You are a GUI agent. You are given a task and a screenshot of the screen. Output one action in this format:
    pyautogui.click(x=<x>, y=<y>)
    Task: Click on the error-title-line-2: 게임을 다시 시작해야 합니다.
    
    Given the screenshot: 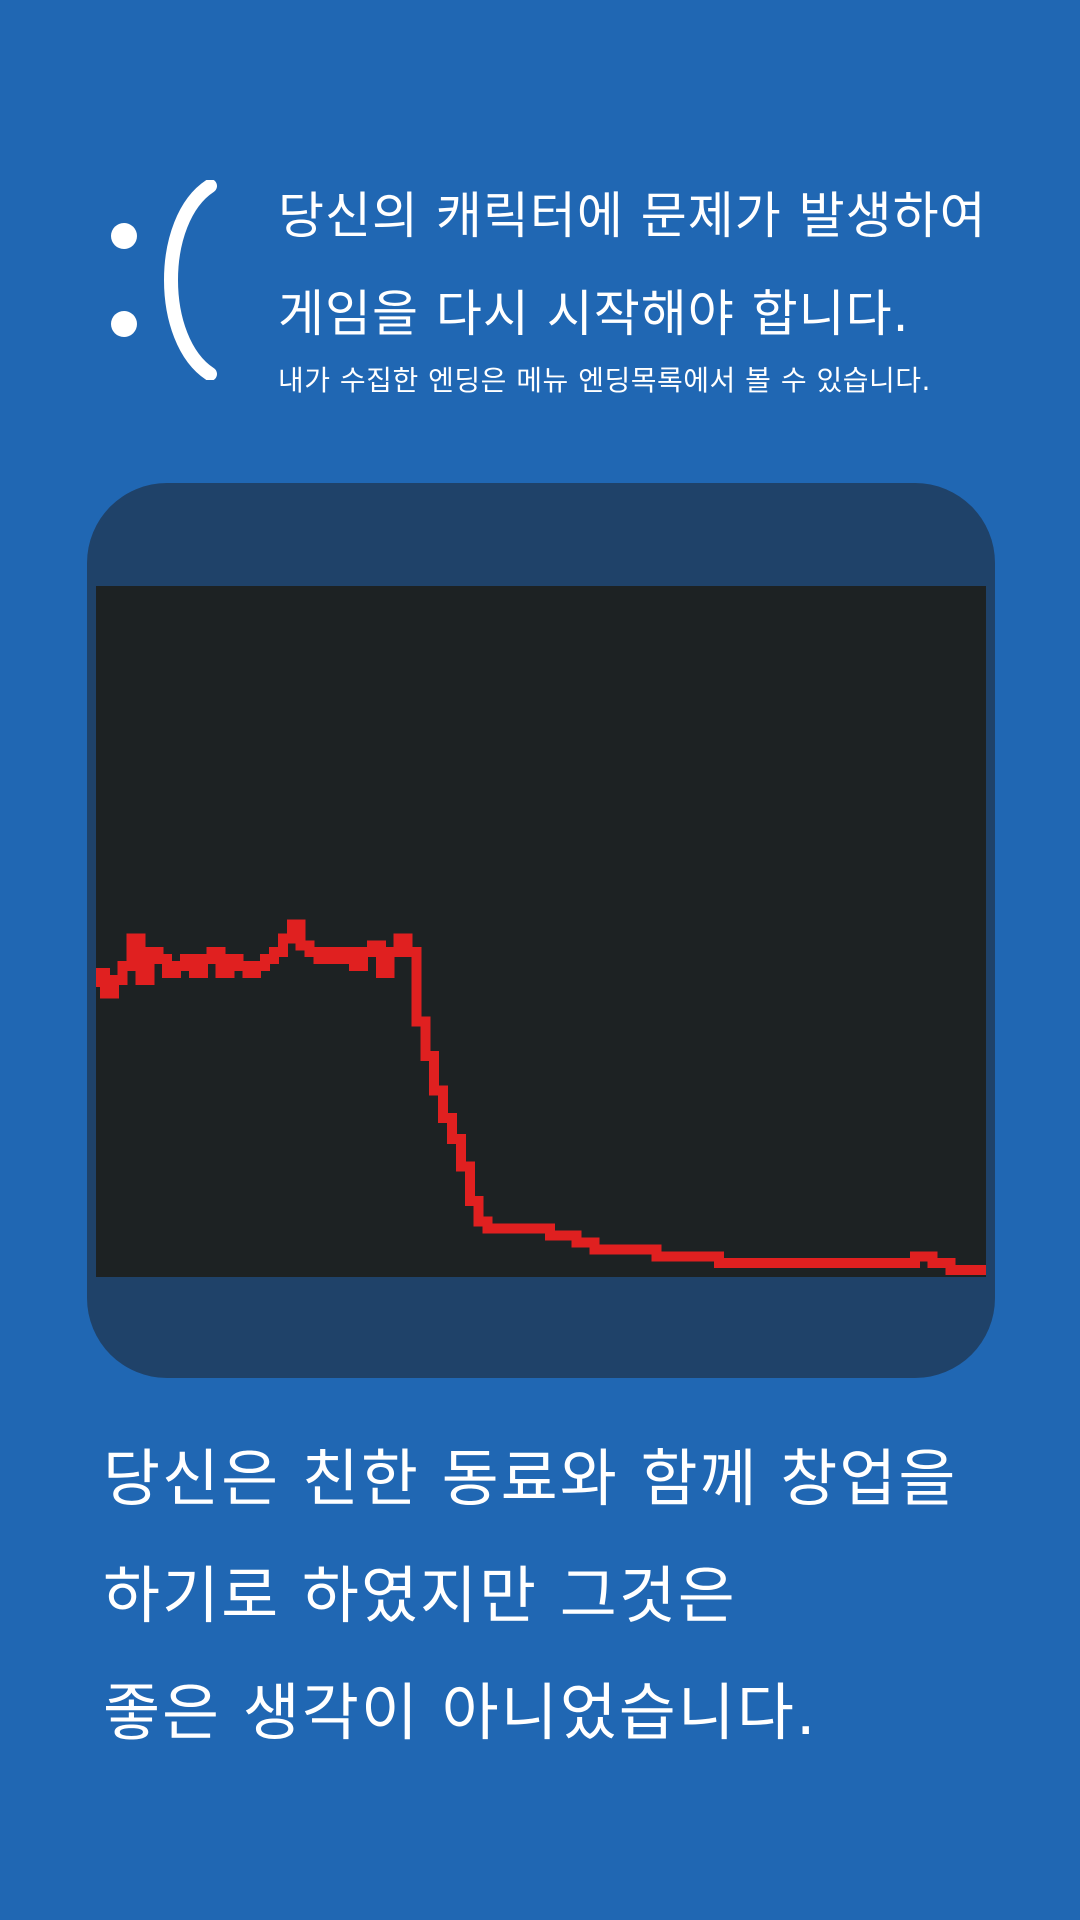 What is the action you would take?
    pyautogui.click(x=594, y=314)
    